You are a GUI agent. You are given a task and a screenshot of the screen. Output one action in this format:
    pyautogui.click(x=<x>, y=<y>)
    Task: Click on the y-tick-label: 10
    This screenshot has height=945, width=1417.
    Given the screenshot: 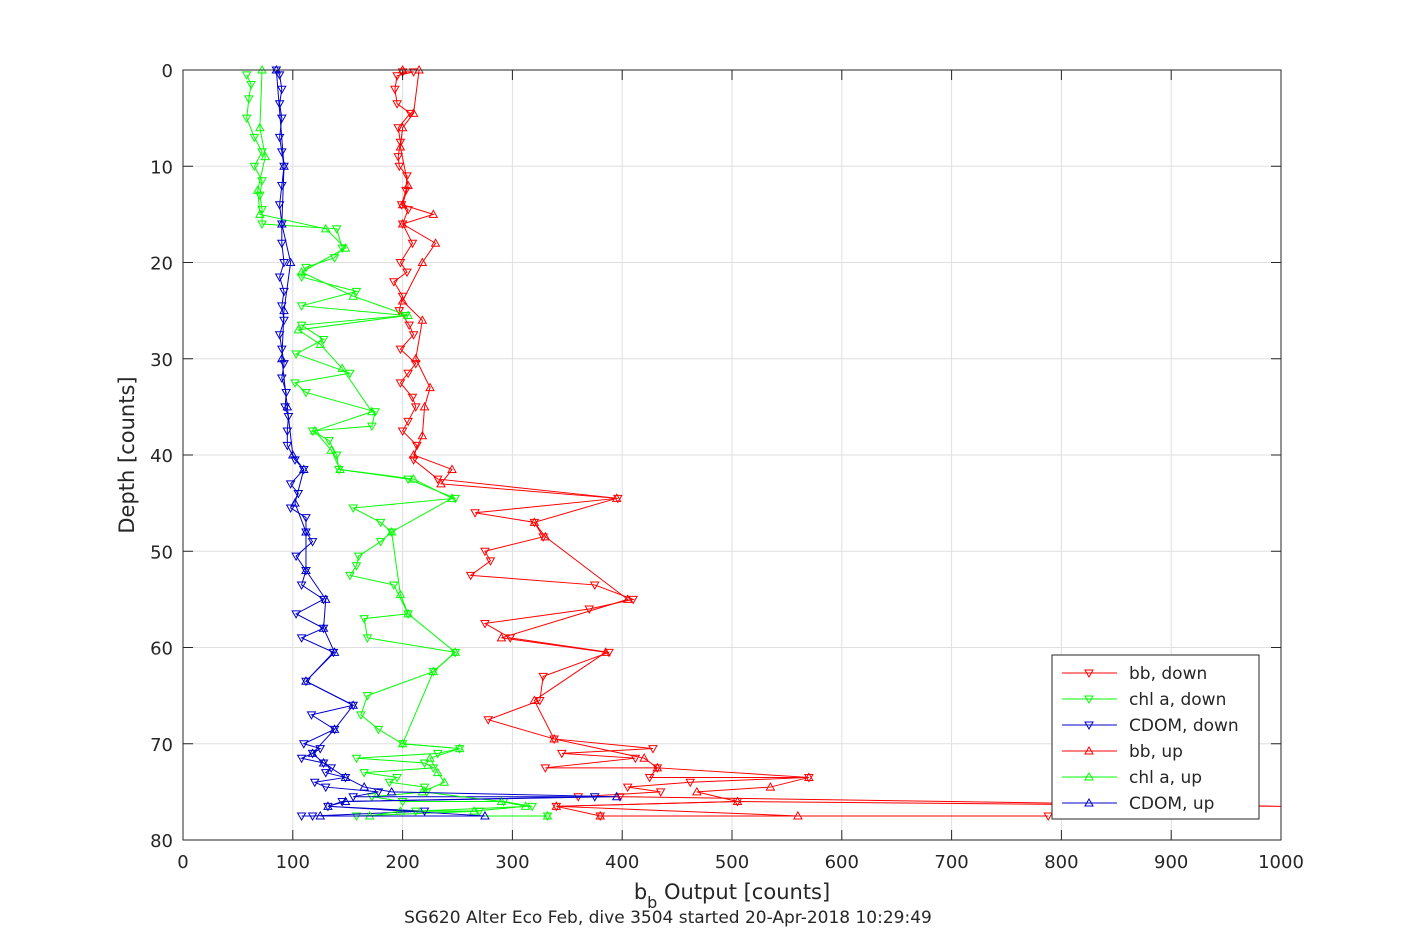 What is the action you would take?
    pyautogui.click(x=161, y=167)
    